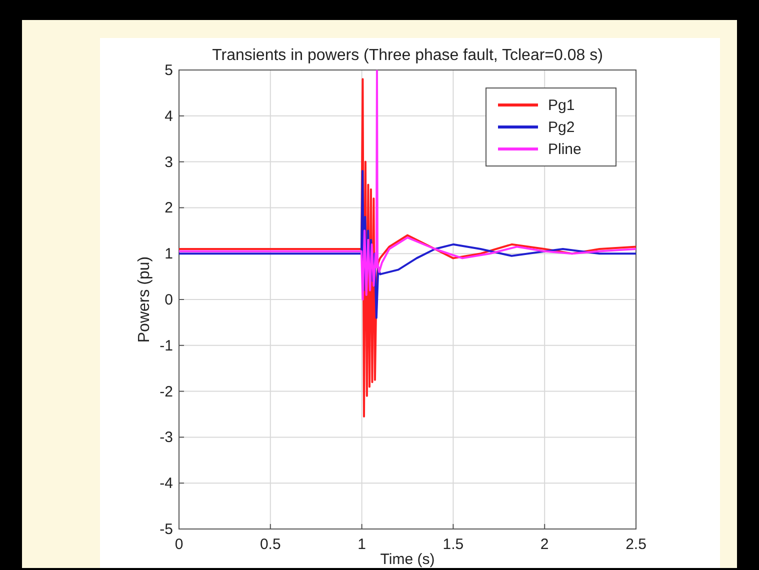 Image resolution: width=759 pixels, height=570 pixels. What do you see at coordinates (565, 149) in the screenshot?
I see `legend-label: Pline` at bounding box center [565, 149].